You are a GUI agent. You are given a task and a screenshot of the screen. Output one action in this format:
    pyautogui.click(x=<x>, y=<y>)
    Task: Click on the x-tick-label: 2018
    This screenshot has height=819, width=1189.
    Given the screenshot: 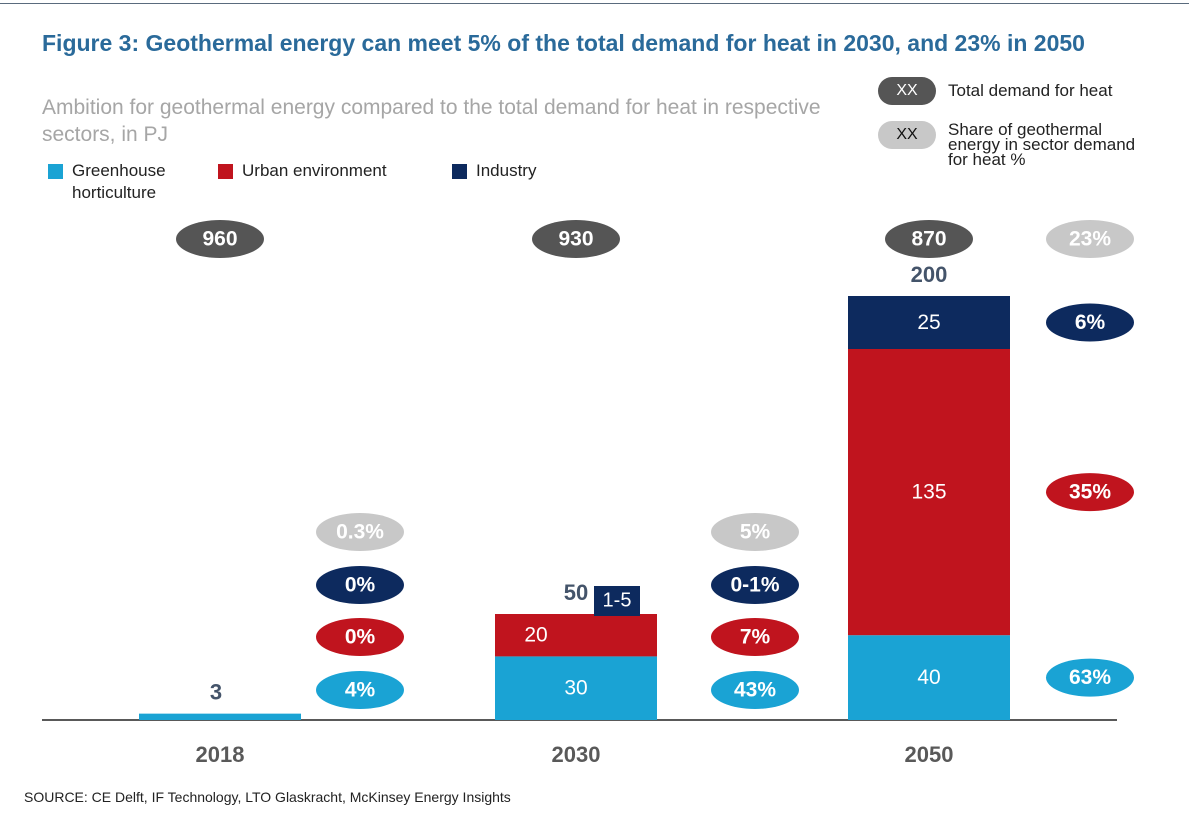 What is the action you would take?
    pyautogui.click(x=220, y=754)
    